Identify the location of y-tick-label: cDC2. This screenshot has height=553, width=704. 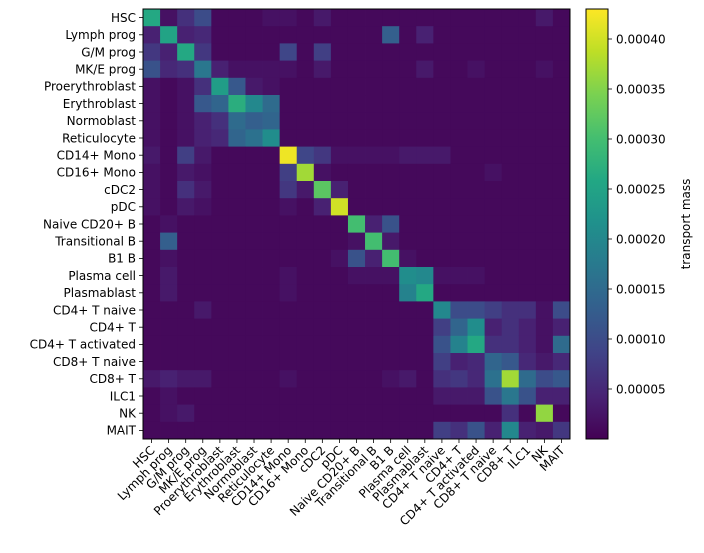
(120, 190).